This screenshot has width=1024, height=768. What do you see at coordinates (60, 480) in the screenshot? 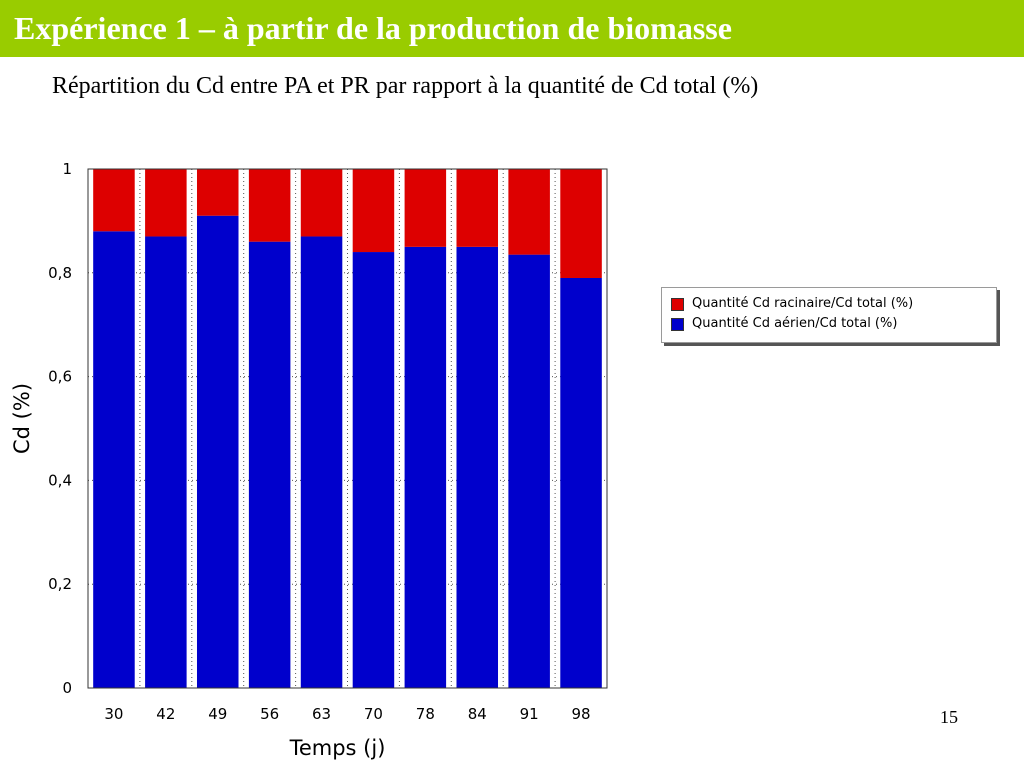
I see `y-tick-label: 0,4` at bounding box center [60, 480].